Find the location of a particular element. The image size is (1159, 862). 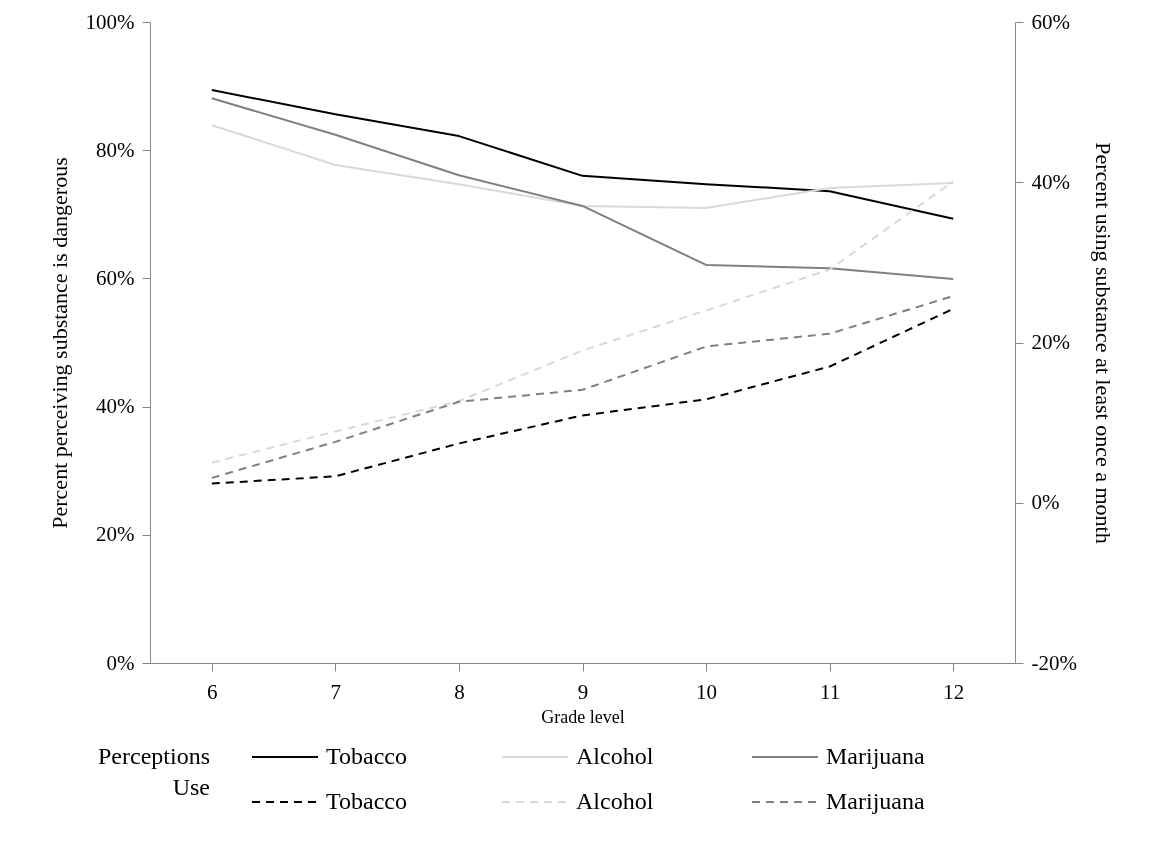

y-tick-label: 40% is located at coordinates (115, 406).